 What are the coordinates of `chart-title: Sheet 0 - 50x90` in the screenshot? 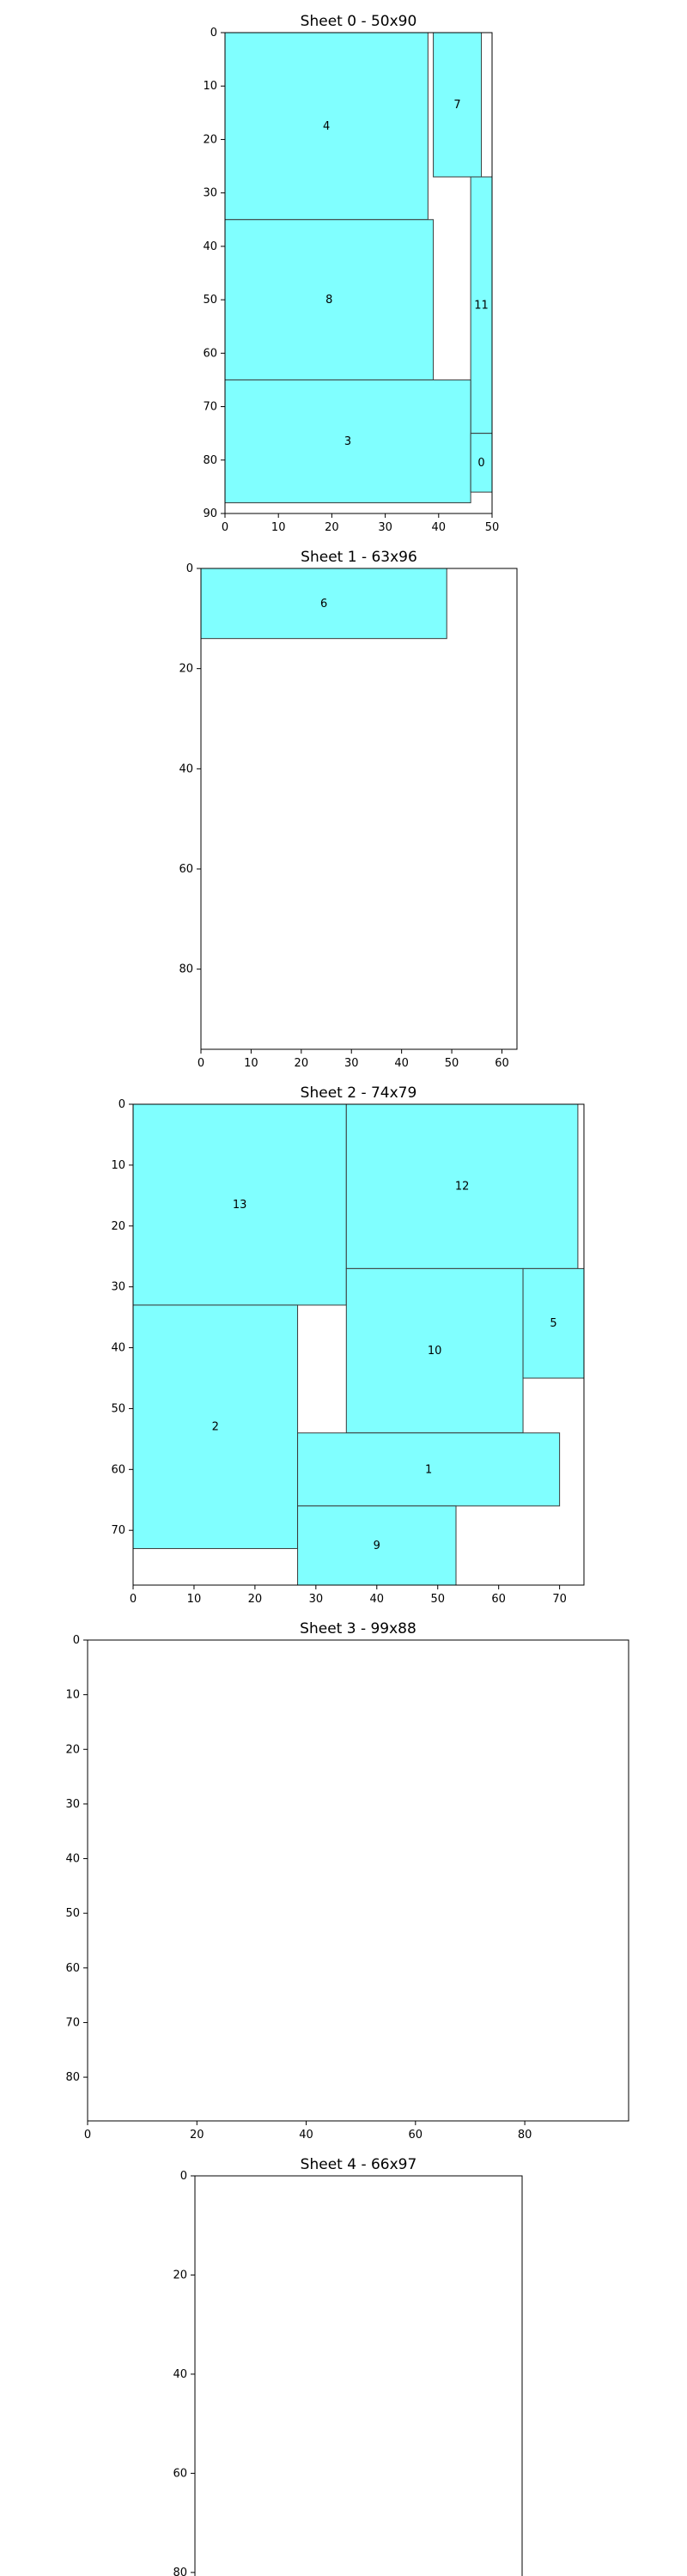 It's located at (359, 21).